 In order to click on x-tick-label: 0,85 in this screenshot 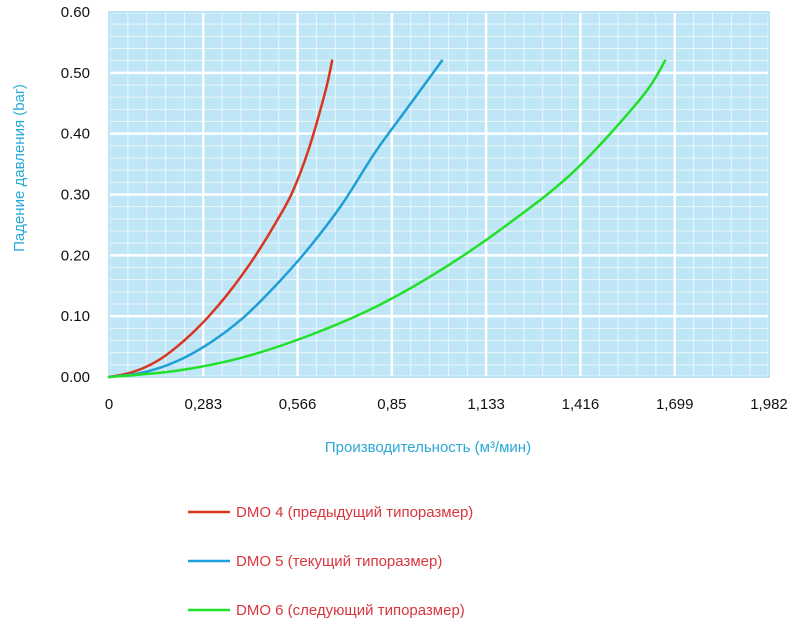, I will do `click(391, 404)`.